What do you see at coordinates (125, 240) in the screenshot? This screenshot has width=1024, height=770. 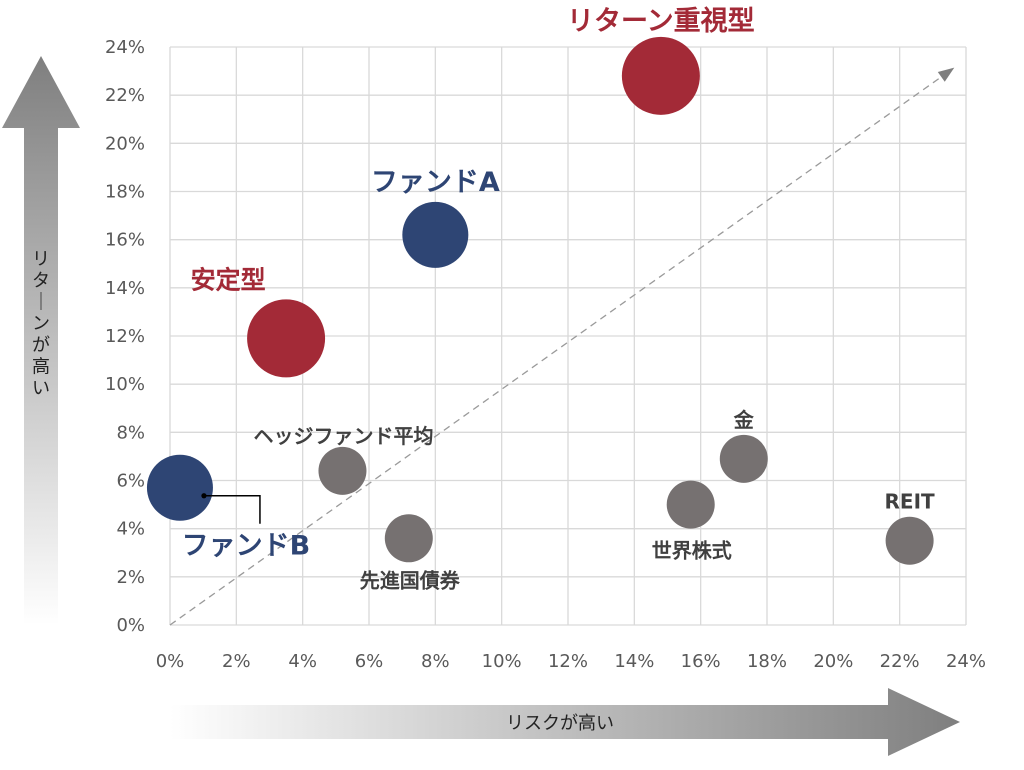 I see `y-tick-label: 16%` at bounding box center [125, 240].